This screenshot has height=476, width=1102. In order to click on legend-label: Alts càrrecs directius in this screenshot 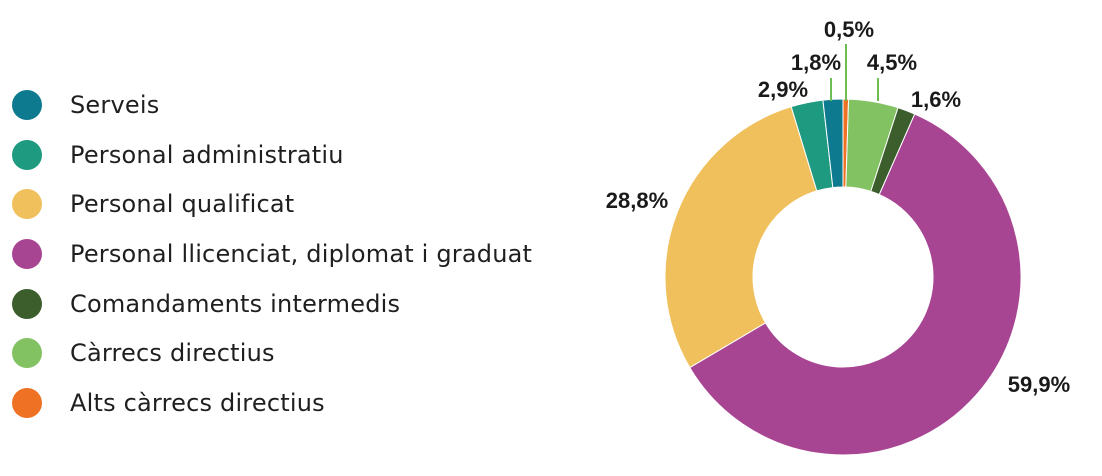, I will do `click(197, 402)`.